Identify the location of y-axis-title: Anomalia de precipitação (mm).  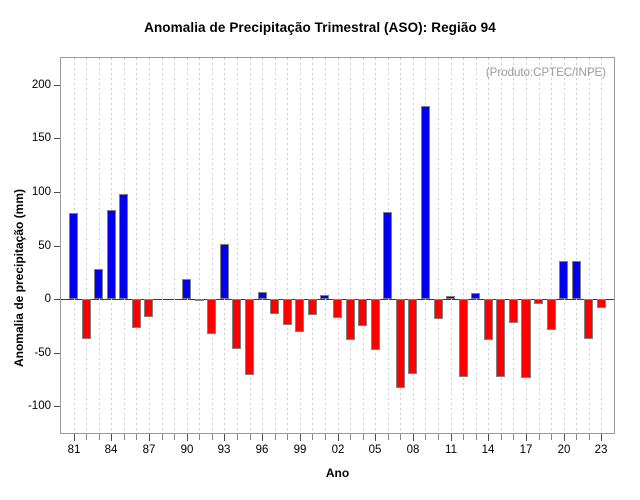
(19, 278).